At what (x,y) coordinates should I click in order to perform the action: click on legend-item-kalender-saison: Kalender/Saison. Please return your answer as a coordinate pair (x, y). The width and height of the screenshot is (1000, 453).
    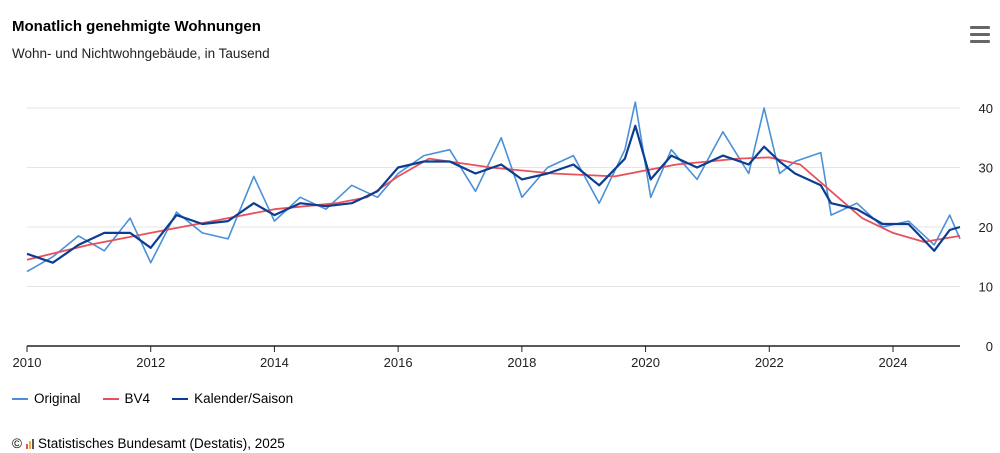
    Looking at the image, I should click on (232, 398).